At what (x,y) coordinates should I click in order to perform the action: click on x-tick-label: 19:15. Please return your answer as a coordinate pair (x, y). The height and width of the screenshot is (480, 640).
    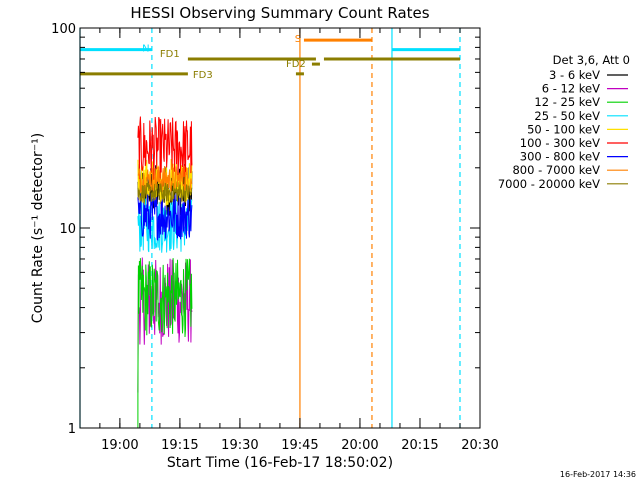
    Looking at the image, I should click on (179, 445).